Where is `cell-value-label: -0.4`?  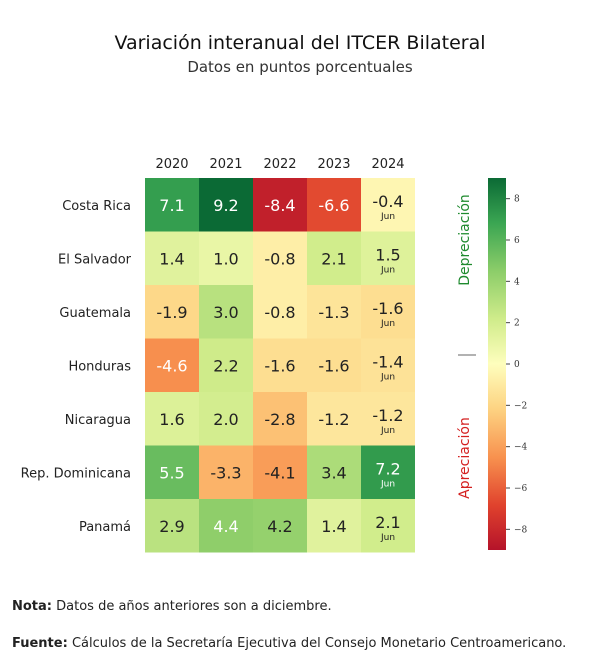
cell-value-label: -0.4 is located at coordinates (387, 201).